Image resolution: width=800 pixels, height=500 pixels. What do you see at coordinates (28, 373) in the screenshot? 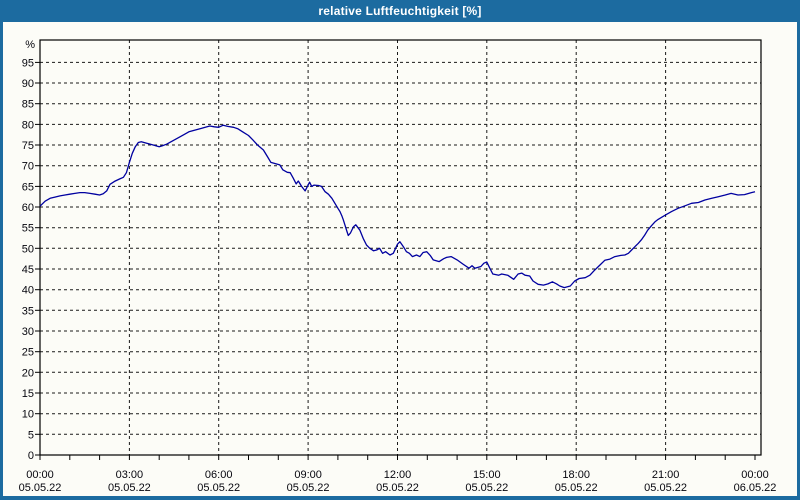
I see `y-tick-label: 20` at bounding box center [28, 373].